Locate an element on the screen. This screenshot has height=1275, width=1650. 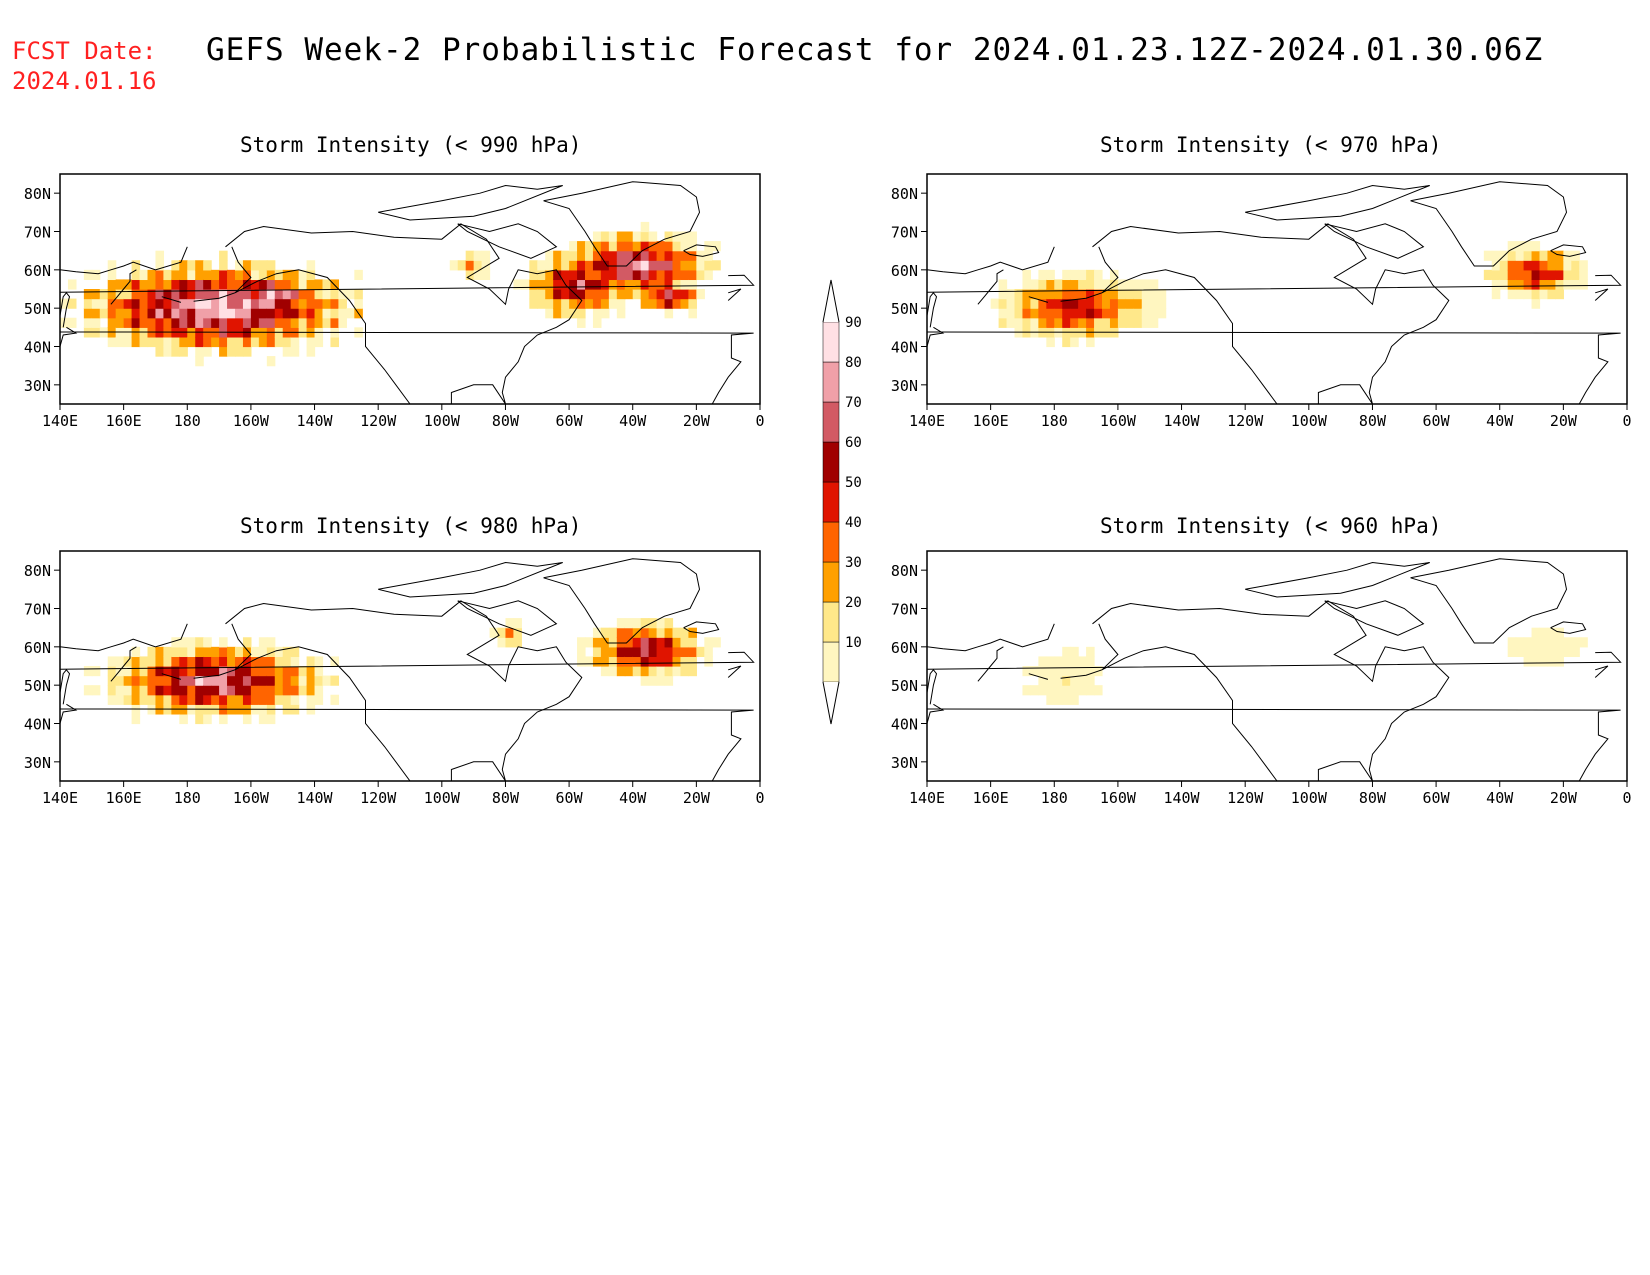
lon-label: 80W is located at coordinates (506, 798).